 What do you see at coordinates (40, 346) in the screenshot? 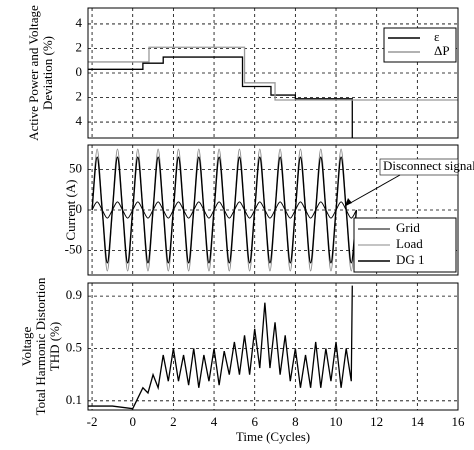
I see `y-axis-label: Total Harmonic Distortion` at bounding box center [40, 346].